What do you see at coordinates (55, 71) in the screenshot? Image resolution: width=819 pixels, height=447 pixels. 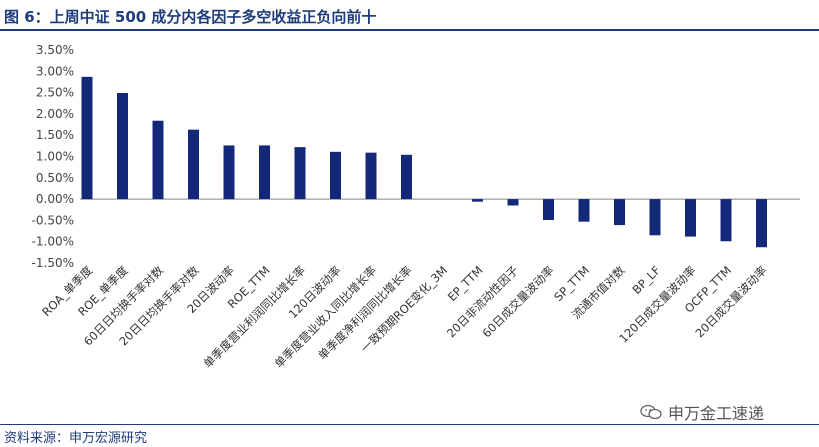 I see `y-tick-label: 3.00%` at bounding box center [55, 71].